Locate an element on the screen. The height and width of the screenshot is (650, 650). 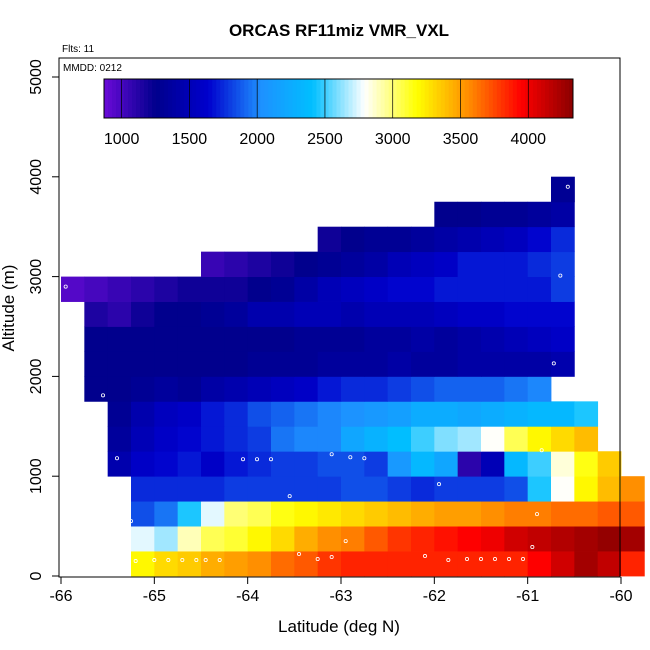
x-tick-label: -60 is located at coordinates (620, 596).